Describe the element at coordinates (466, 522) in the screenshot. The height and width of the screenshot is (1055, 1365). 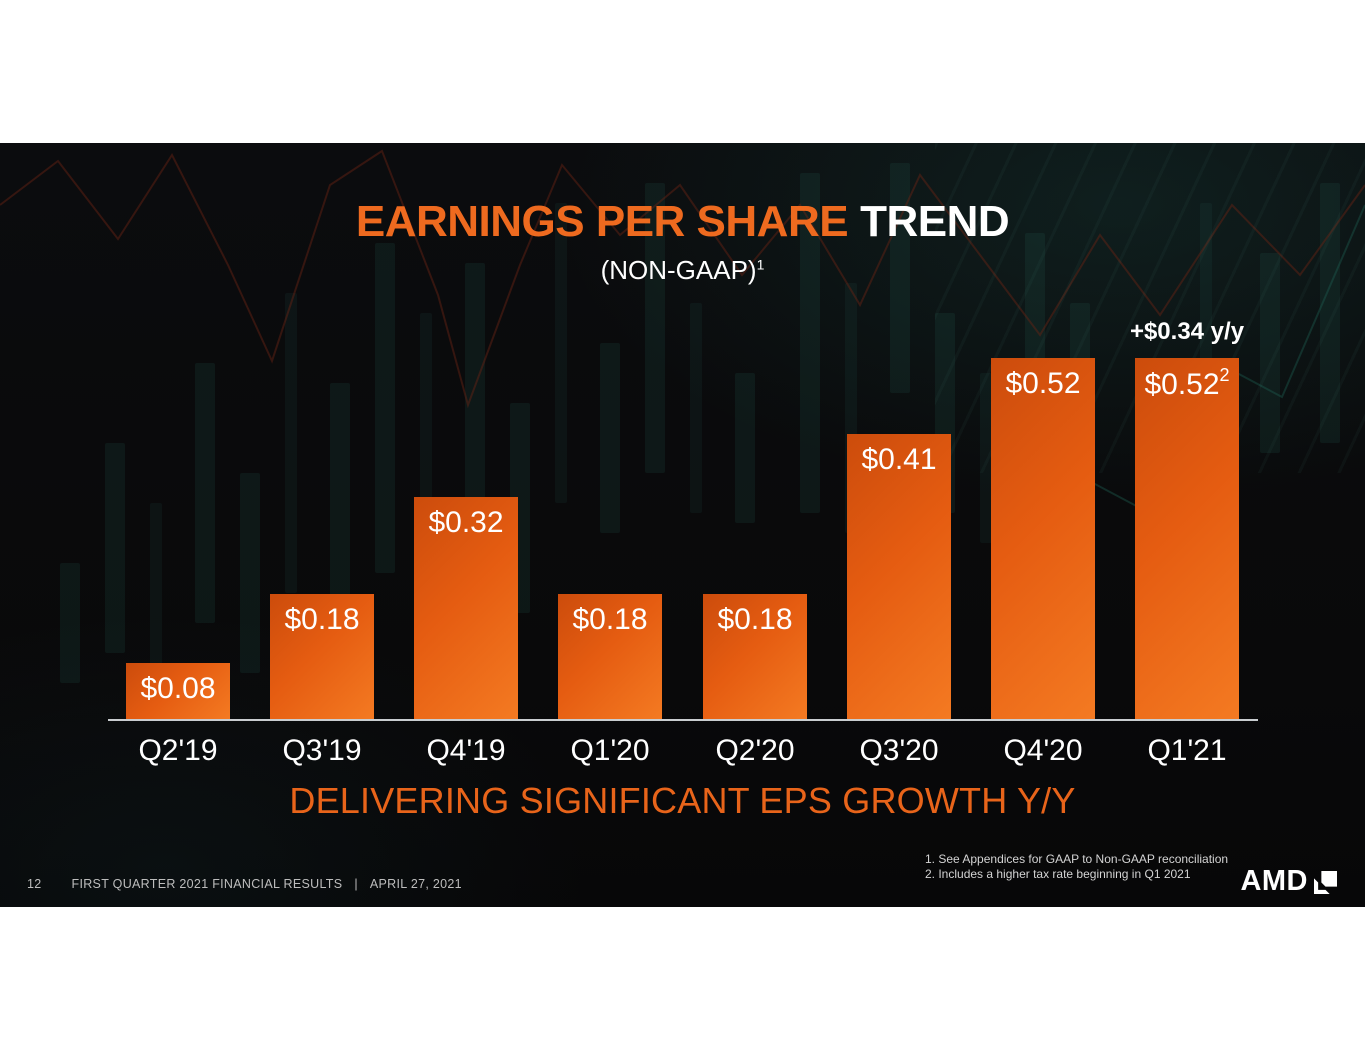
I see `bar-value-label: $0.32` at that location.